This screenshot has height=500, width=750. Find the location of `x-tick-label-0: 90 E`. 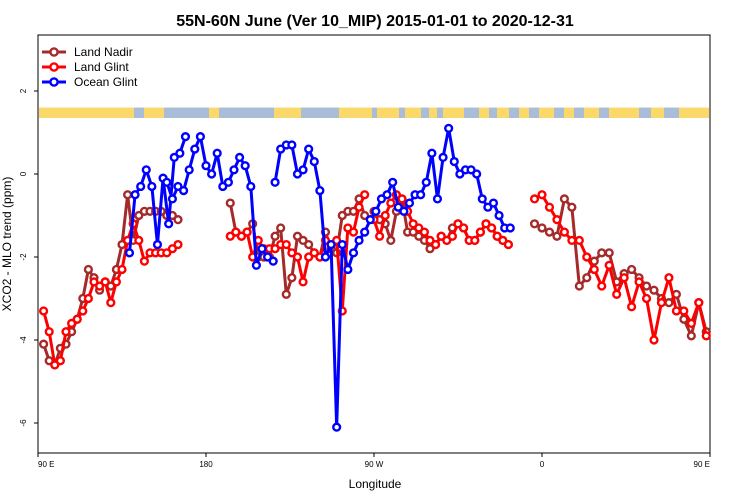

x-tick-label-0: 90 E is located at coordinates (46, 464).